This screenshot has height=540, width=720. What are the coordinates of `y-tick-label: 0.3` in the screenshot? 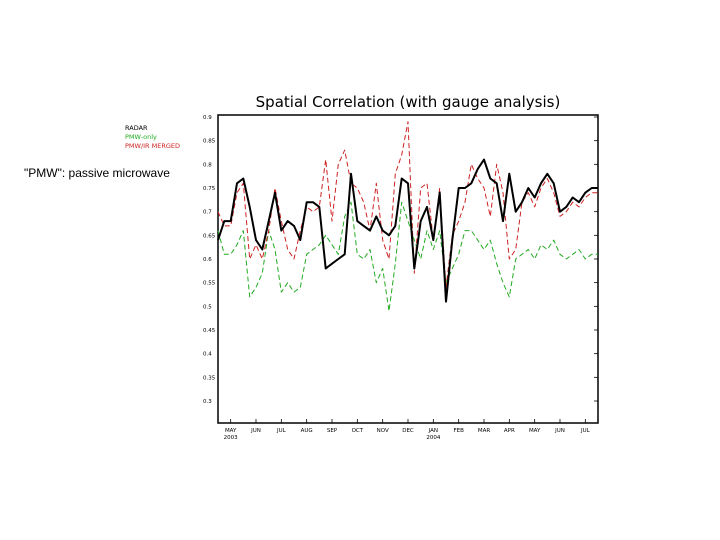 It's located at (207, 402).